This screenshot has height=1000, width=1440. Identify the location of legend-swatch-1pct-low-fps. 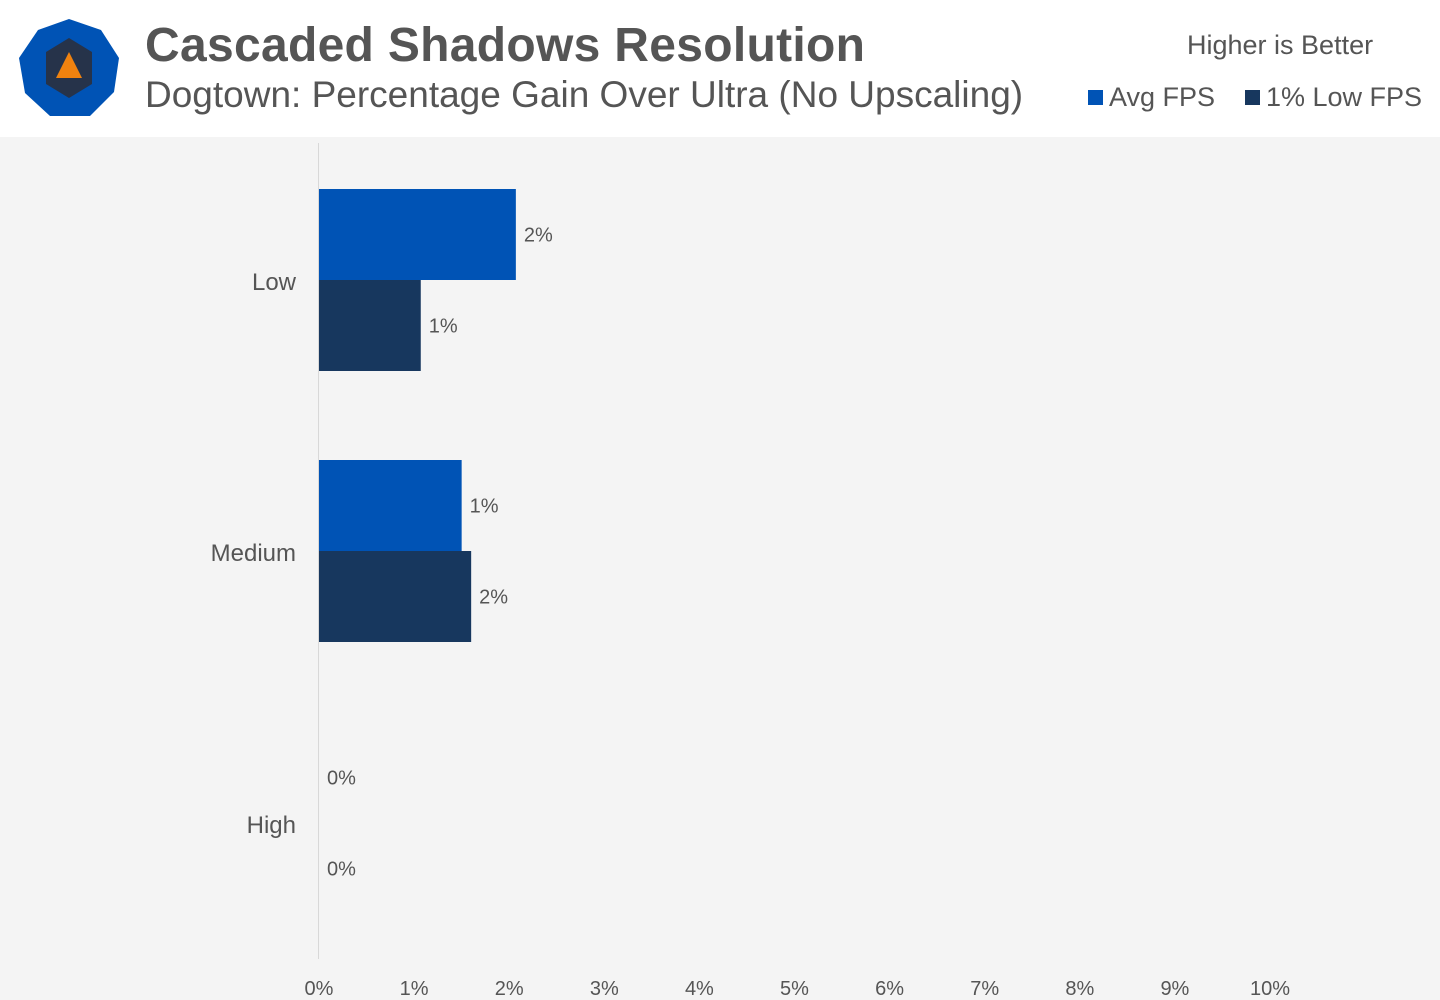
(1252, 97).